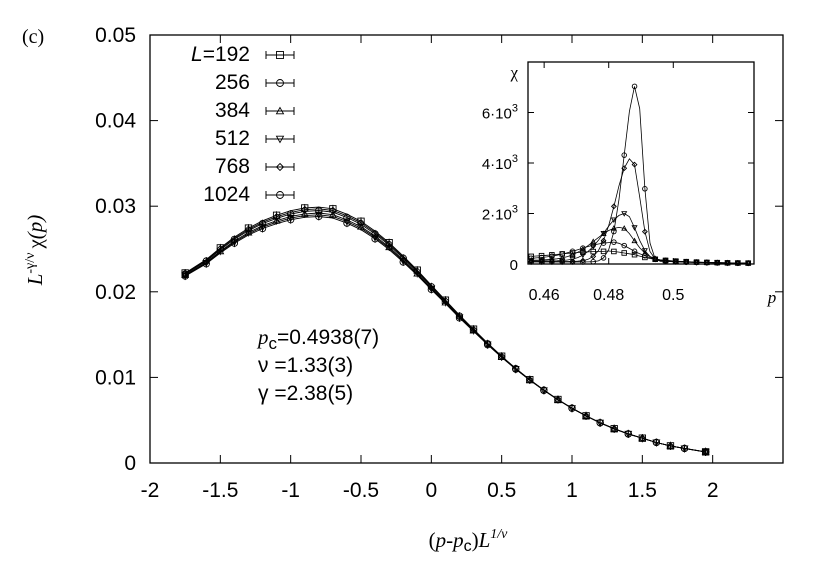  I want to click on legend-markers, so click(280, 125).